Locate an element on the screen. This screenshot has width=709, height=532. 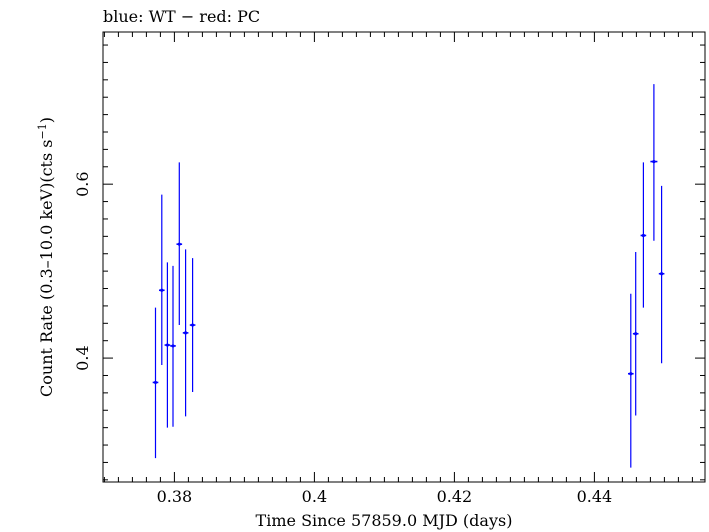
x-tick-label: 0.38 is located at coordinates (175, 496).